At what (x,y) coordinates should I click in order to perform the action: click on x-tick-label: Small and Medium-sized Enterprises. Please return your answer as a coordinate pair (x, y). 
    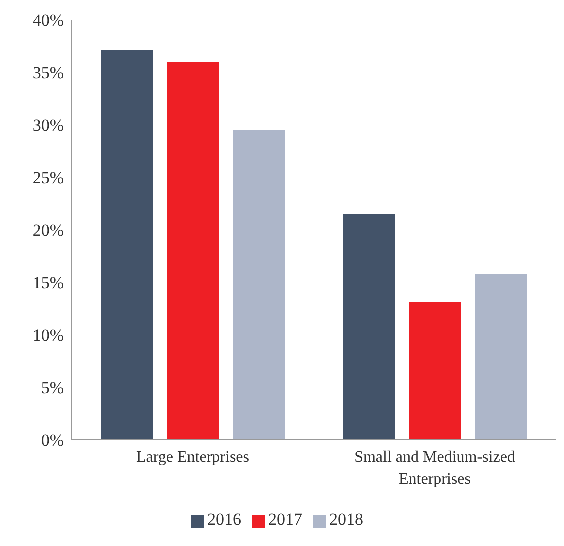
    Looking at the image, I should click on (435, 468).